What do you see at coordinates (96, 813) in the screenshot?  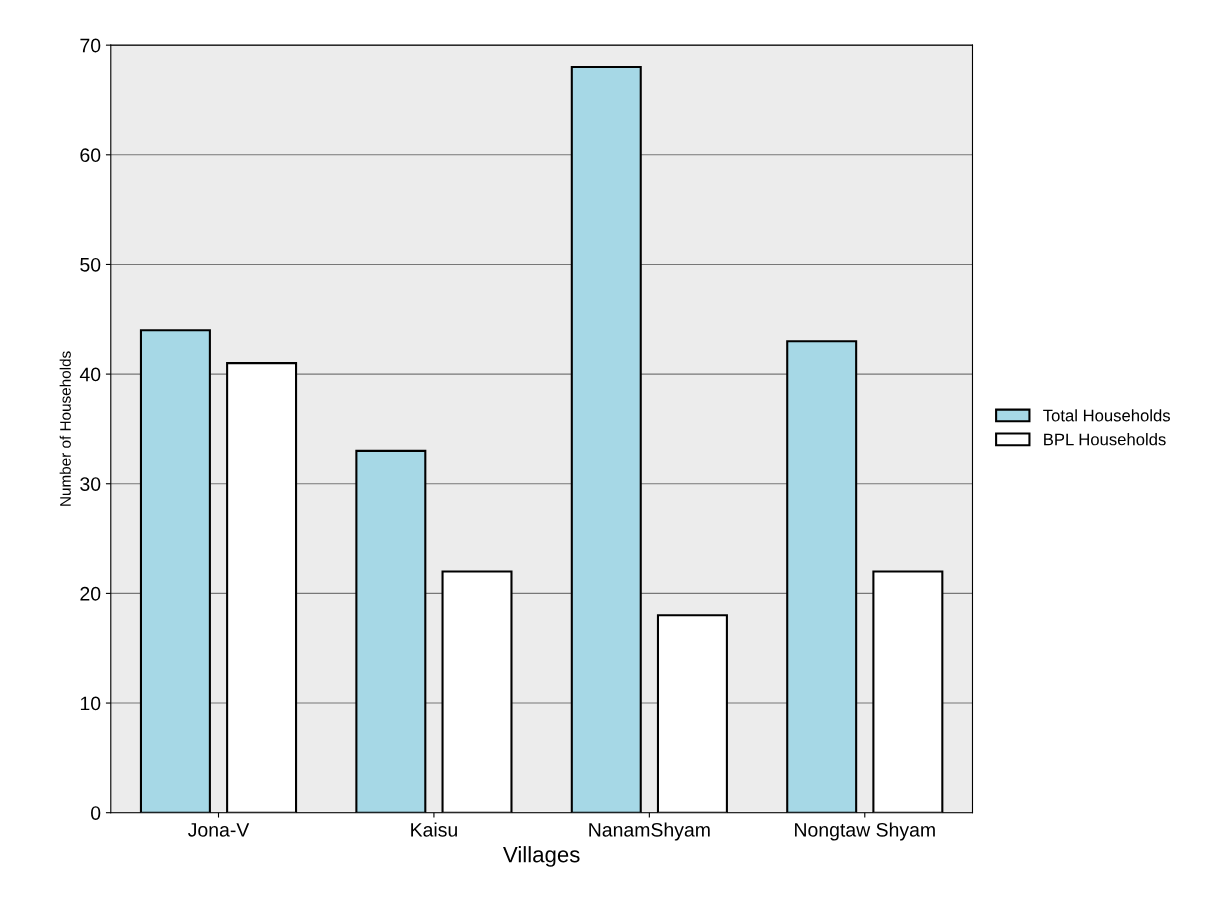 I see `y-tick-label: 0` at bounding box center [96, 813].